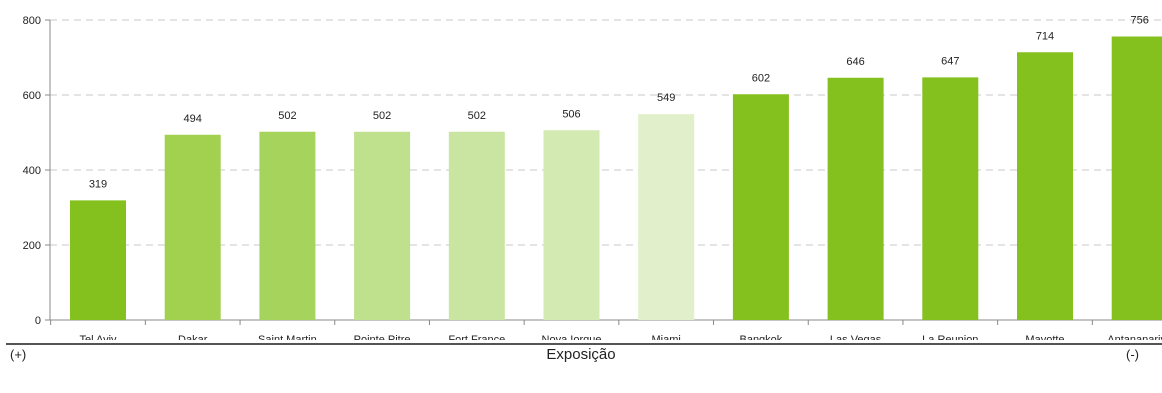  Describe the element at coordinates (193, 119) in the screenshot. I see `value-label: 494` at that location.